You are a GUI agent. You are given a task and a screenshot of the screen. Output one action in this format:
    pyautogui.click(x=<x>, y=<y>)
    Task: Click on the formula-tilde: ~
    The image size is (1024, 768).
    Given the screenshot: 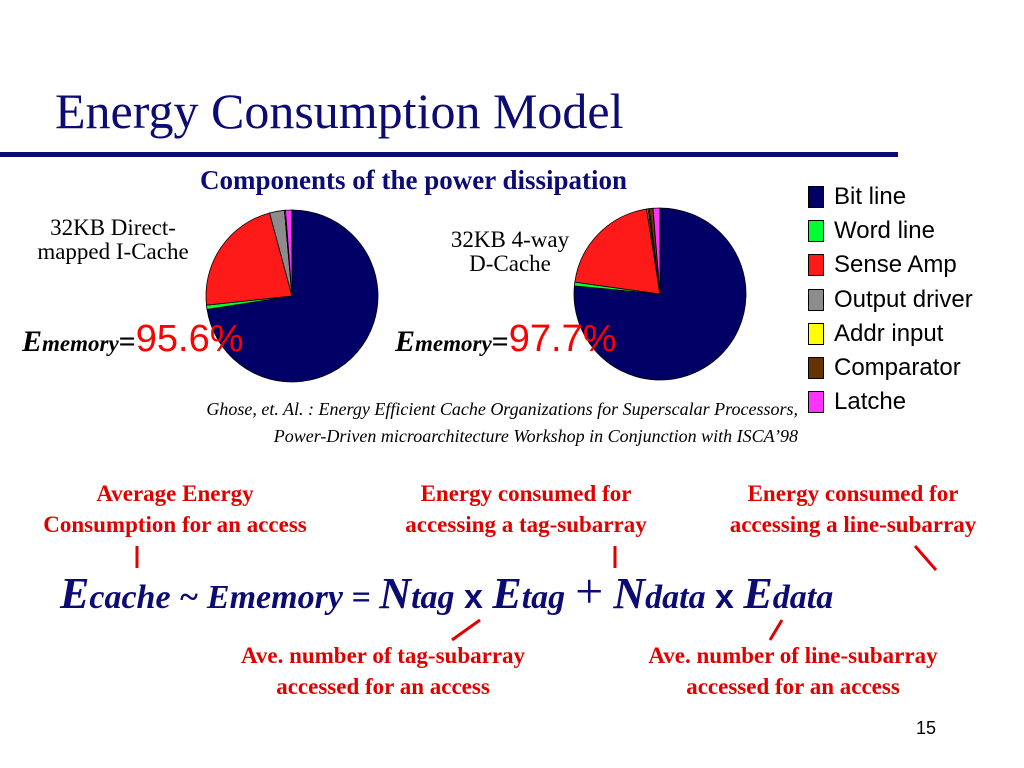 What is the action you would take?
    pyautogui.click(x=188, y=597)
    